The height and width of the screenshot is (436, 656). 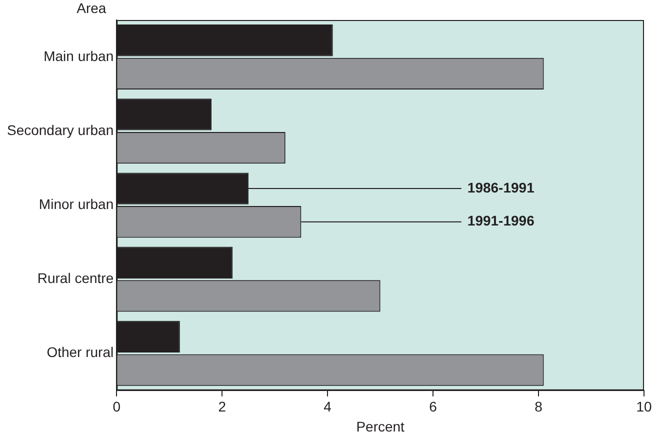 What do you see at coordinates (380, 426) in the screenshot?
I see `x-axis-title: Percent` at bounding box center [380, 426].